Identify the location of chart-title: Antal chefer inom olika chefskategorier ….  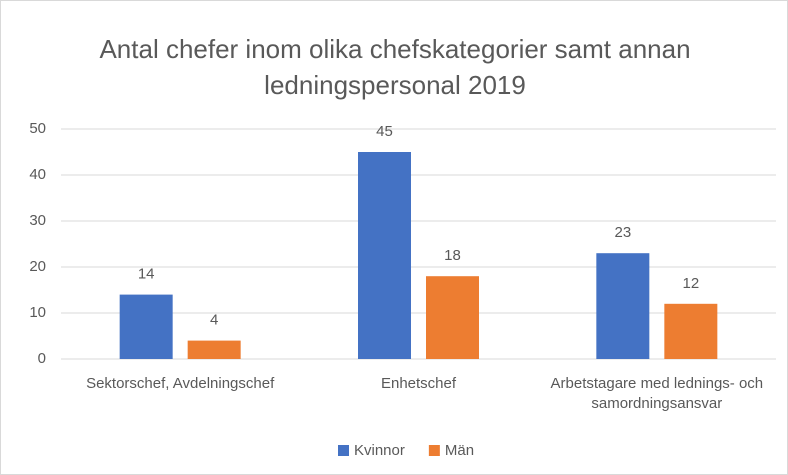
(395, 67).